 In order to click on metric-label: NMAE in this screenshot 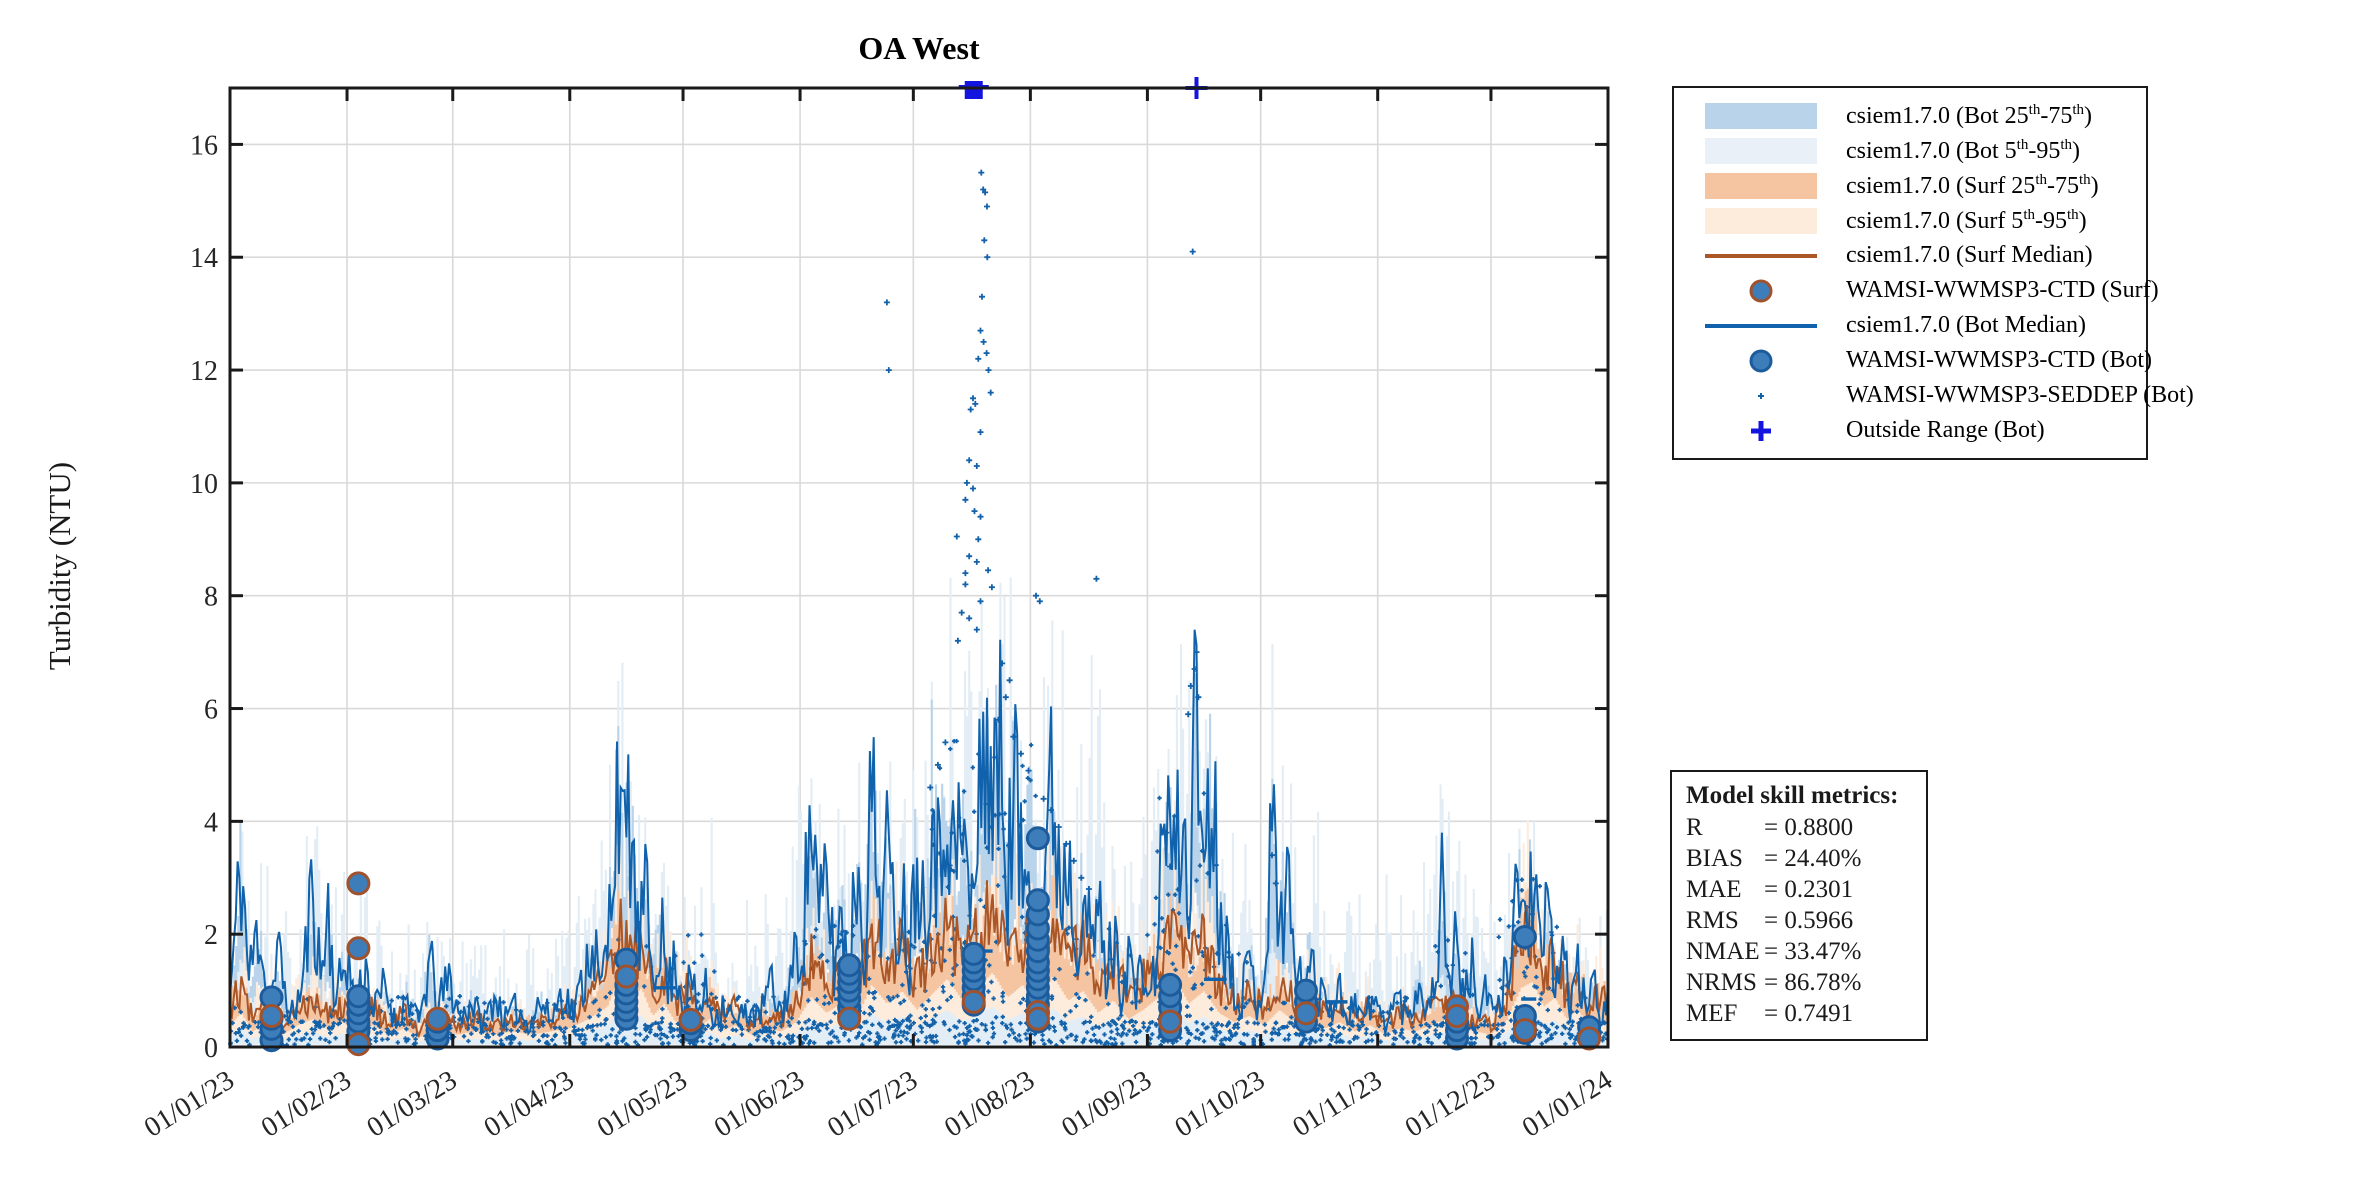, I will do `click(1723, 951)`.